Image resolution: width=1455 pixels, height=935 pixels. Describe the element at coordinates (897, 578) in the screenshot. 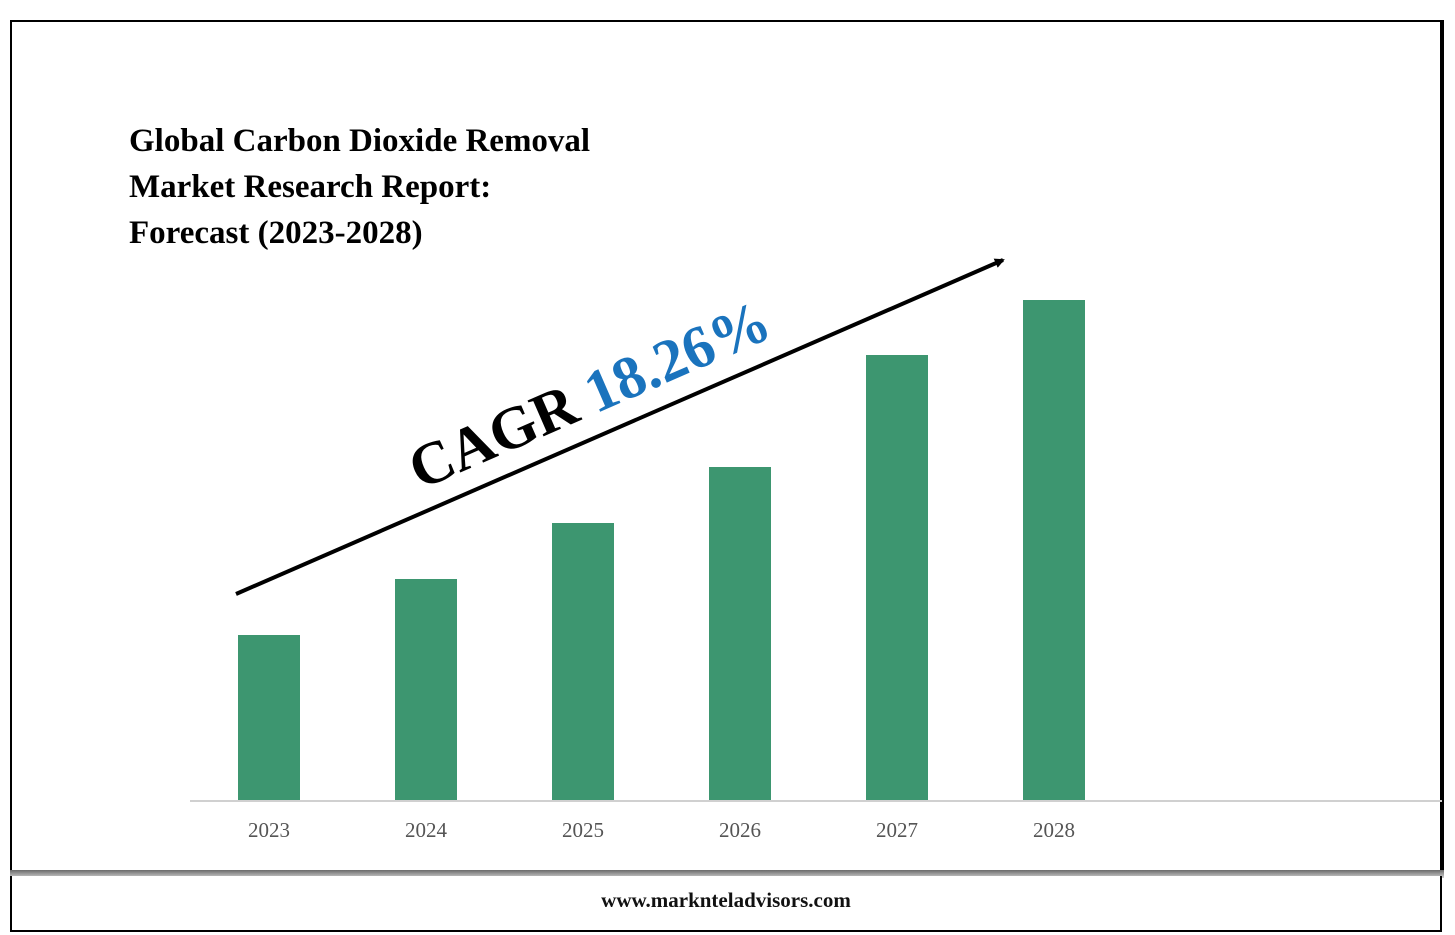

I see `bar-2027` at that location.